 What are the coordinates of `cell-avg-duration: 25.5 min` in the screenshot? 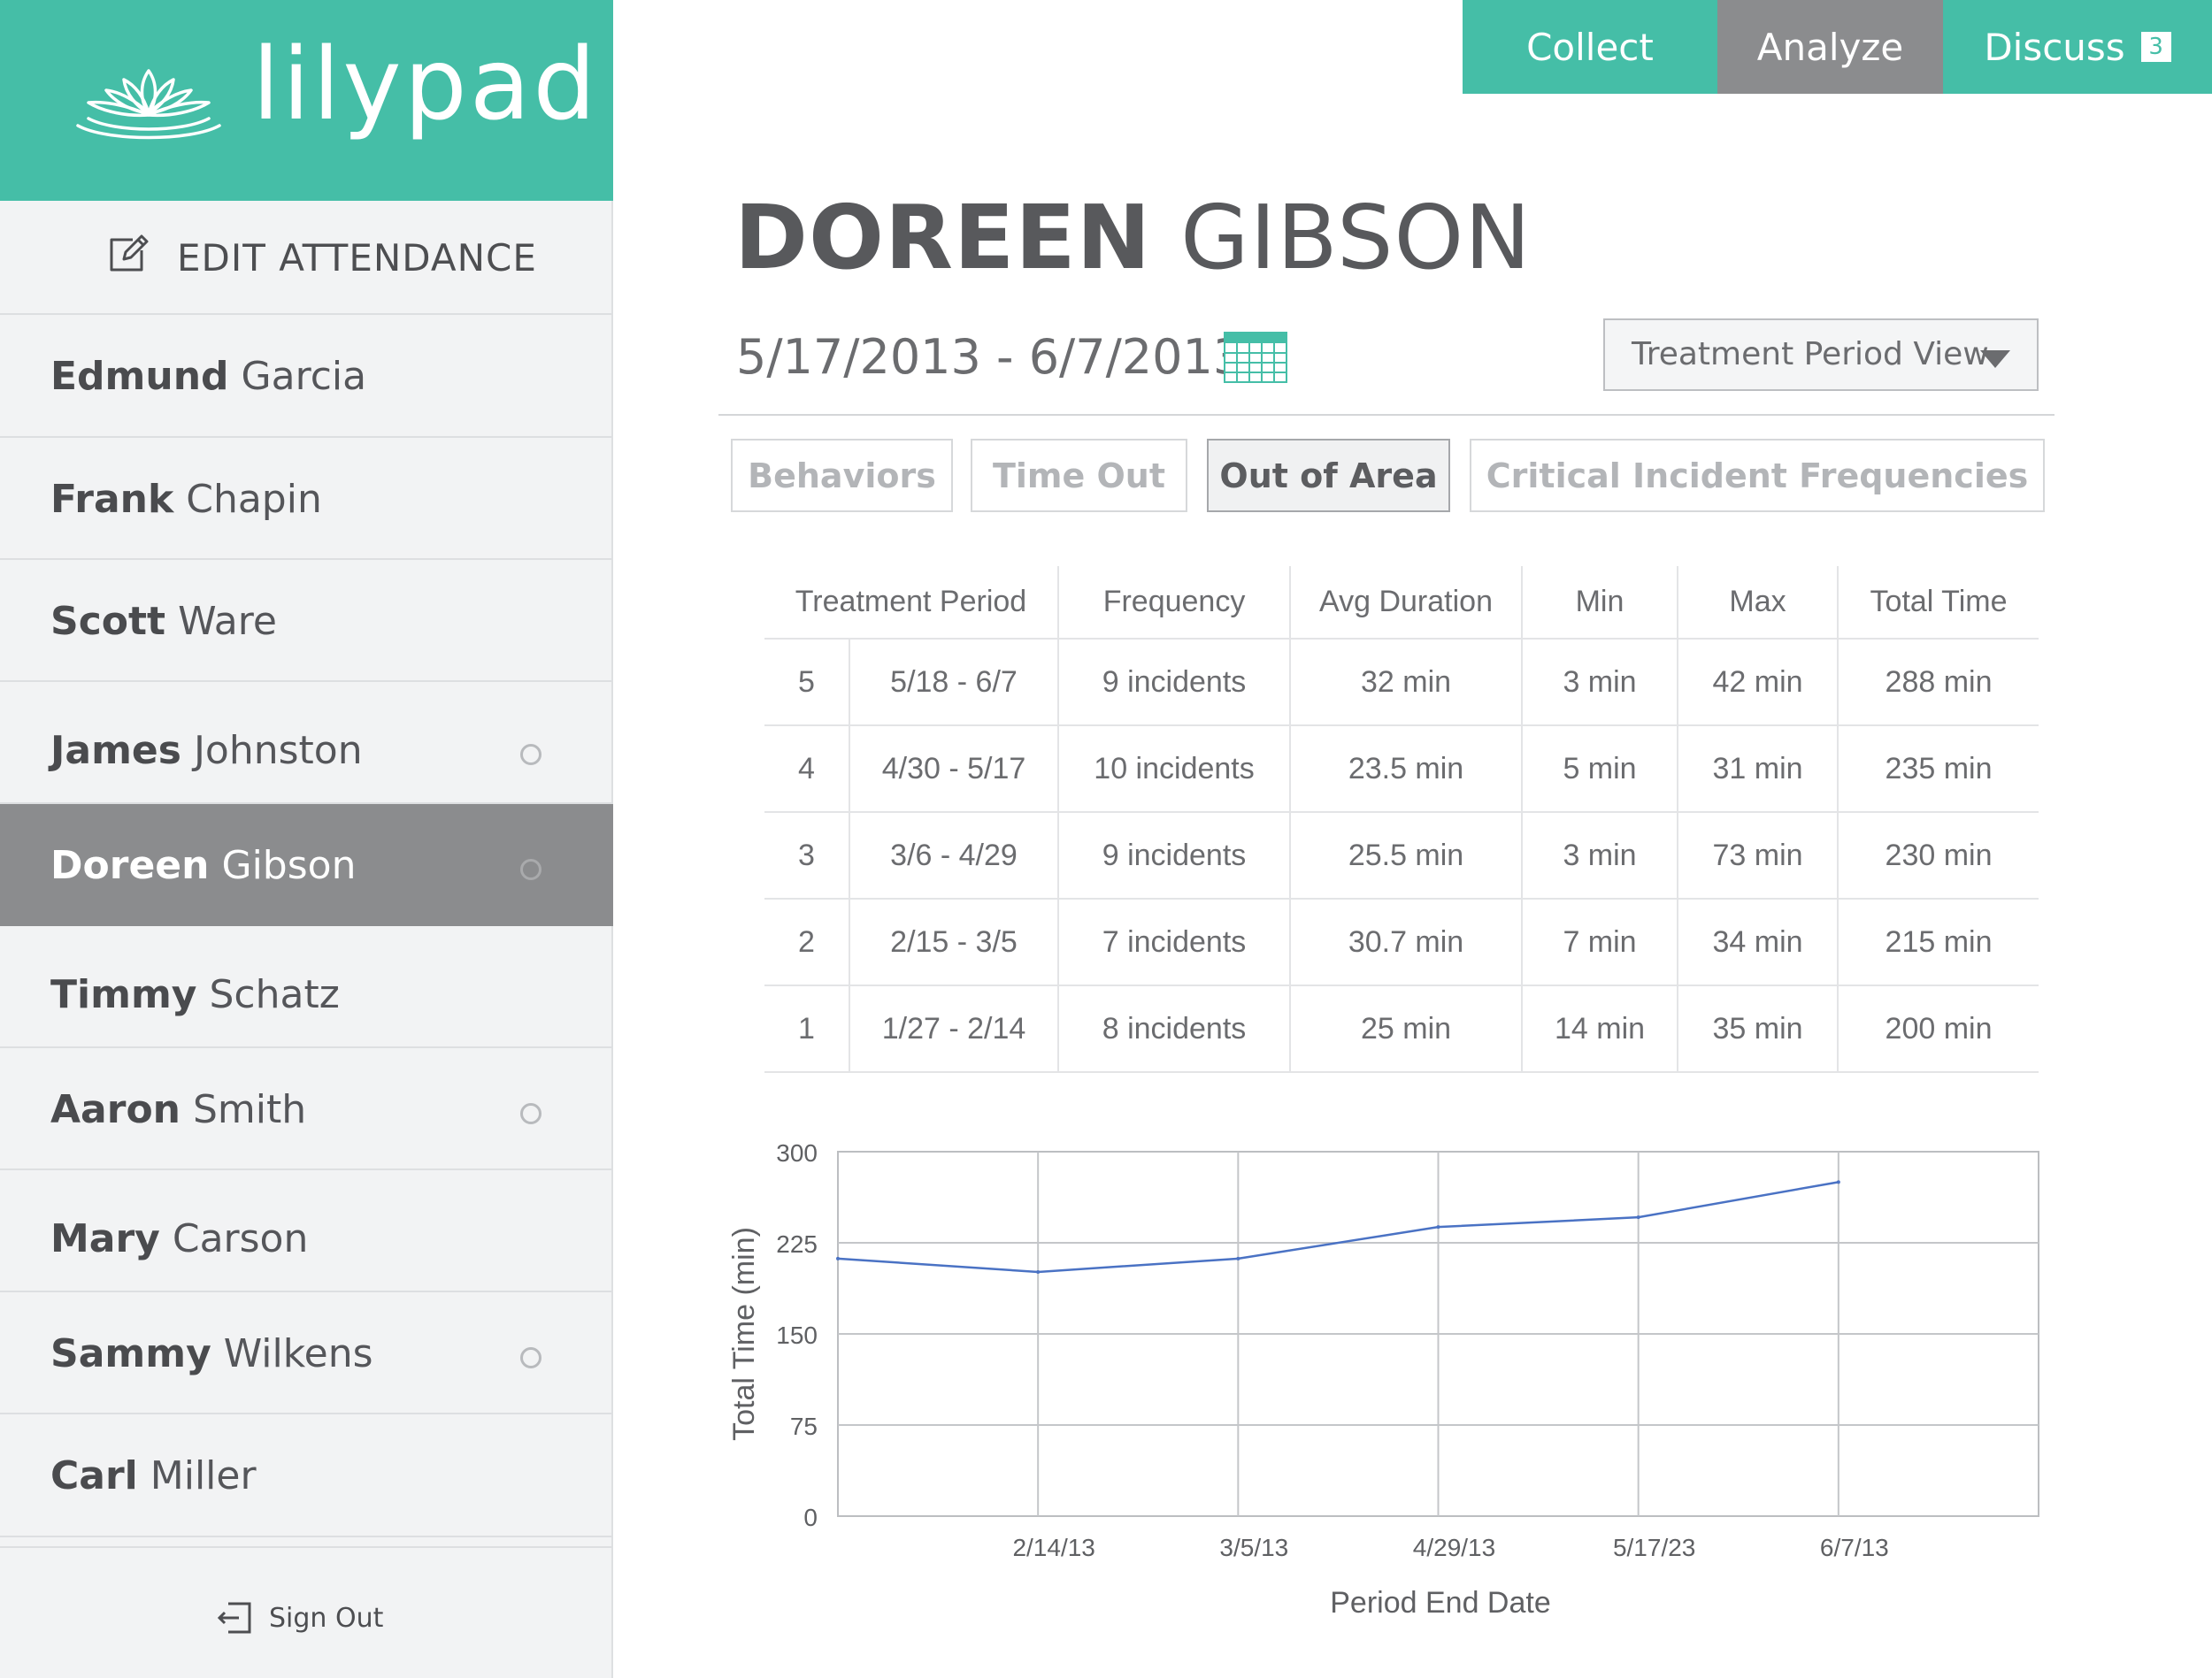 It's located at (1406, 856).